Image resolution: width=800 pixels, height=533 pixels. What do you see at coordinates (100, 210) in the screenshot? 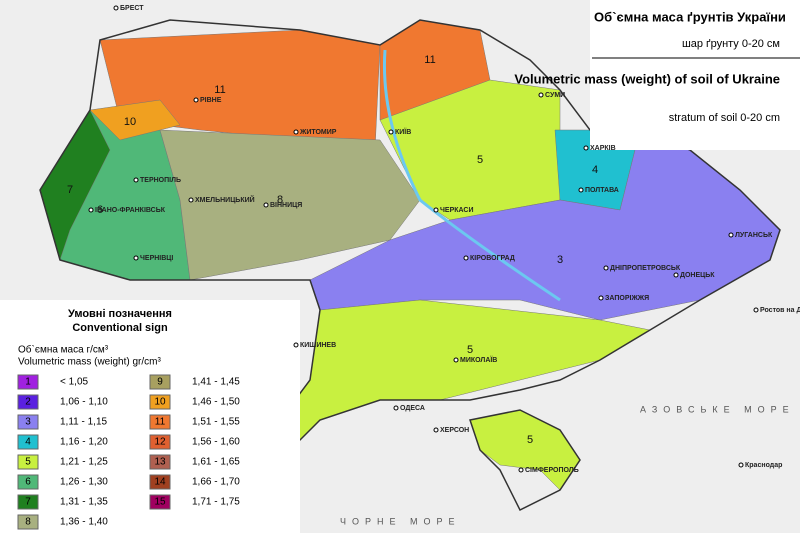
I see `zone-label: 6` at bounding box center [100, 210].